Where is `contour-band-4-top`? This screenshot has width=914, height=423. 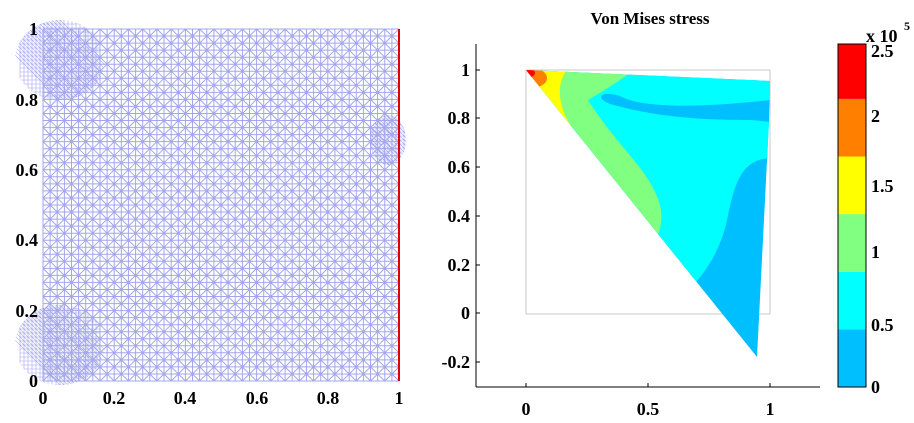 contour-band-4-top is located at coordinates (536, 78).